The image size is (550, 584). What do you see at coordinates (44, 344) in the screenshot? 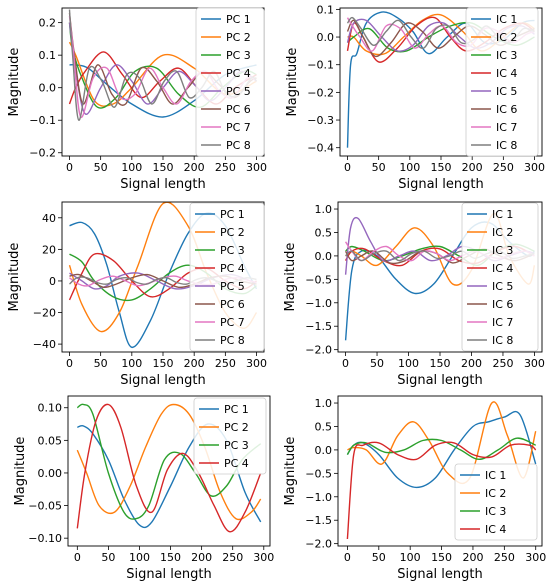
I see `y-tick-label: −40` at bounding box center [44, 344].